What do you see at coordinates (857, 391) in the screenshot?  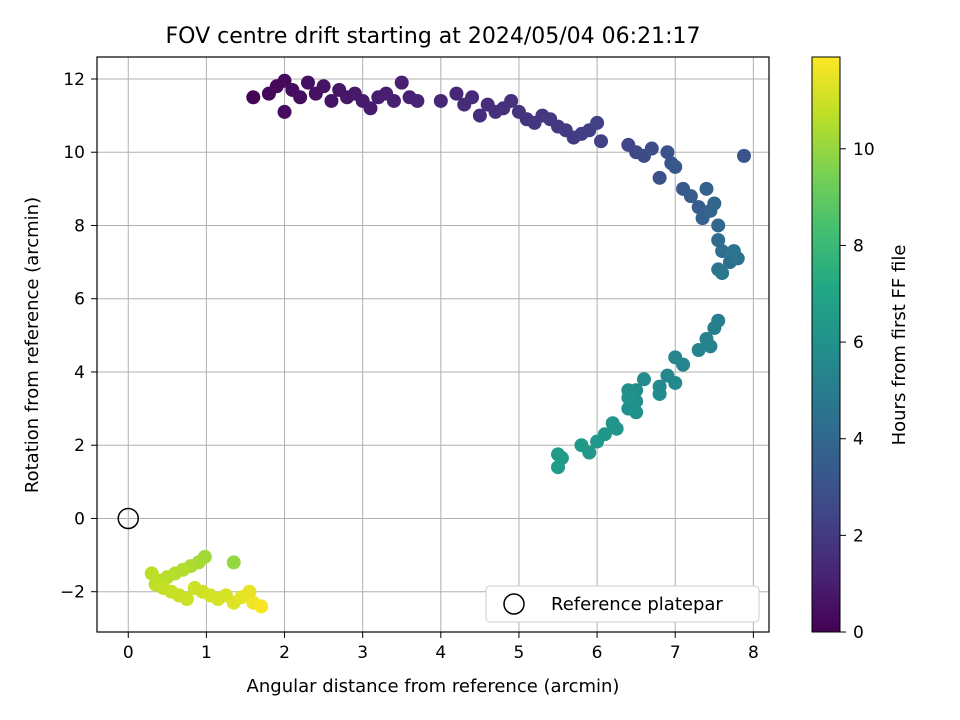 I see `colorbar-ticks: 0 2 4 6 8 10` at bounding box center [857, 391].